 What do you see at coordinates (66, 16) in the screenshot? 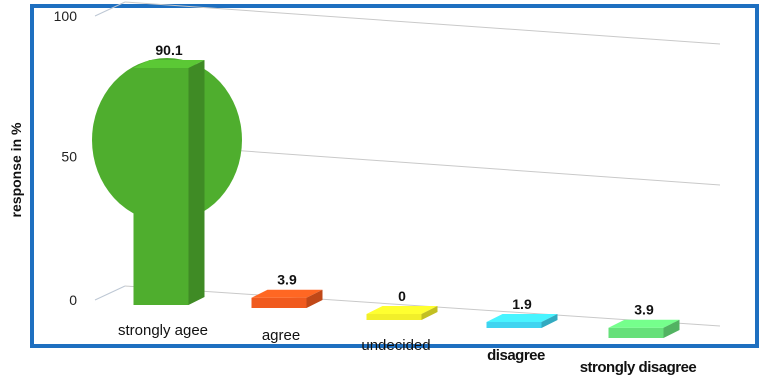
I see `y-tick-label: 100` at bounding box center [66, 16].